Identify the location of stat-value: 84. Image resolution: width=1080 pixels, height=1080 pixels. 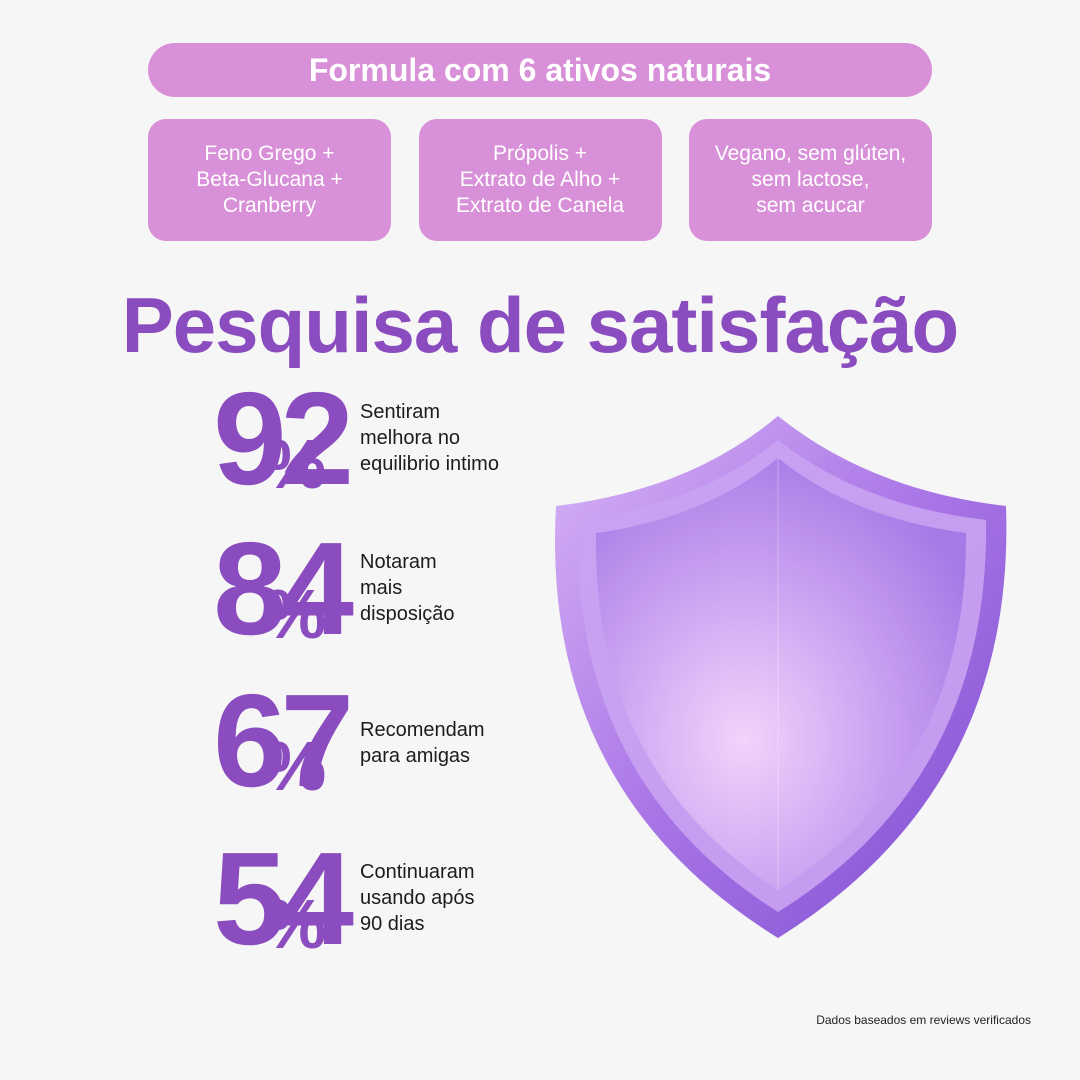
(283, 588).